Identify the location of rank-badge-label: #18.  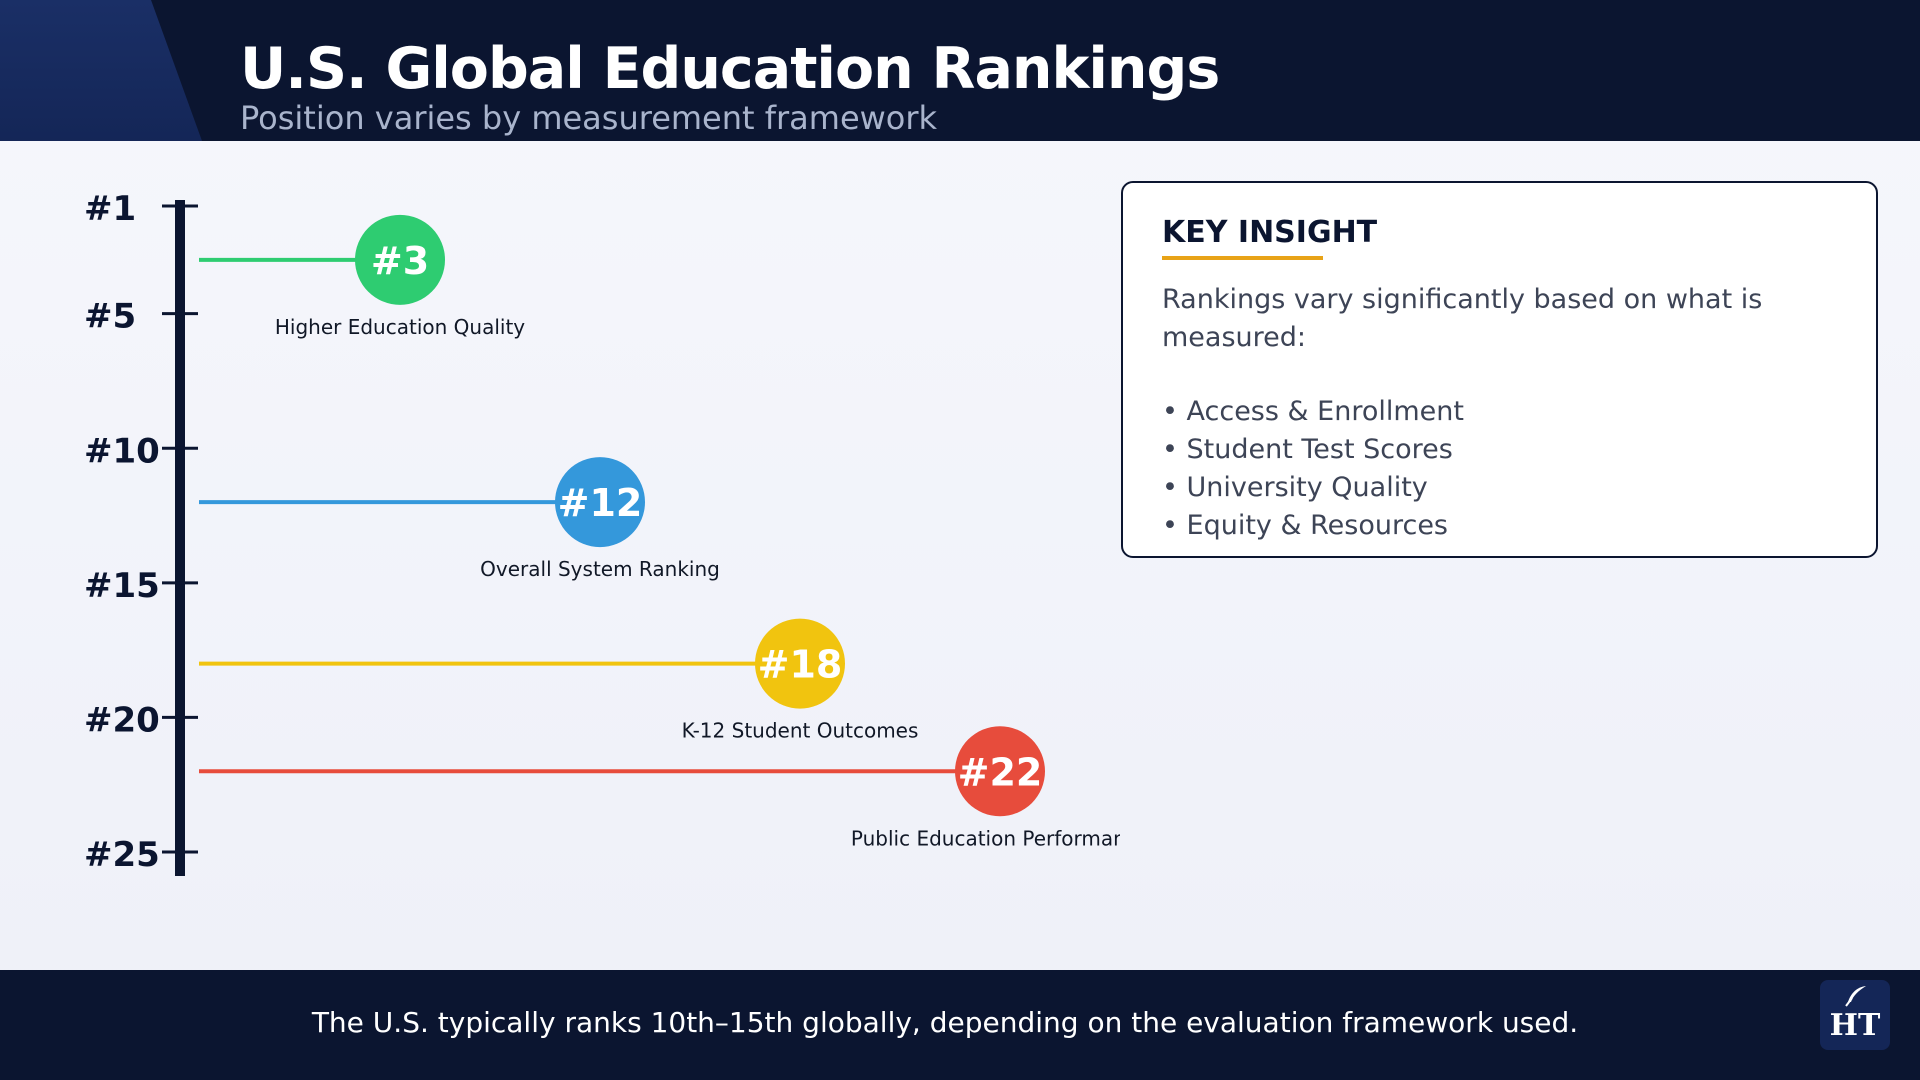
(800, 665).